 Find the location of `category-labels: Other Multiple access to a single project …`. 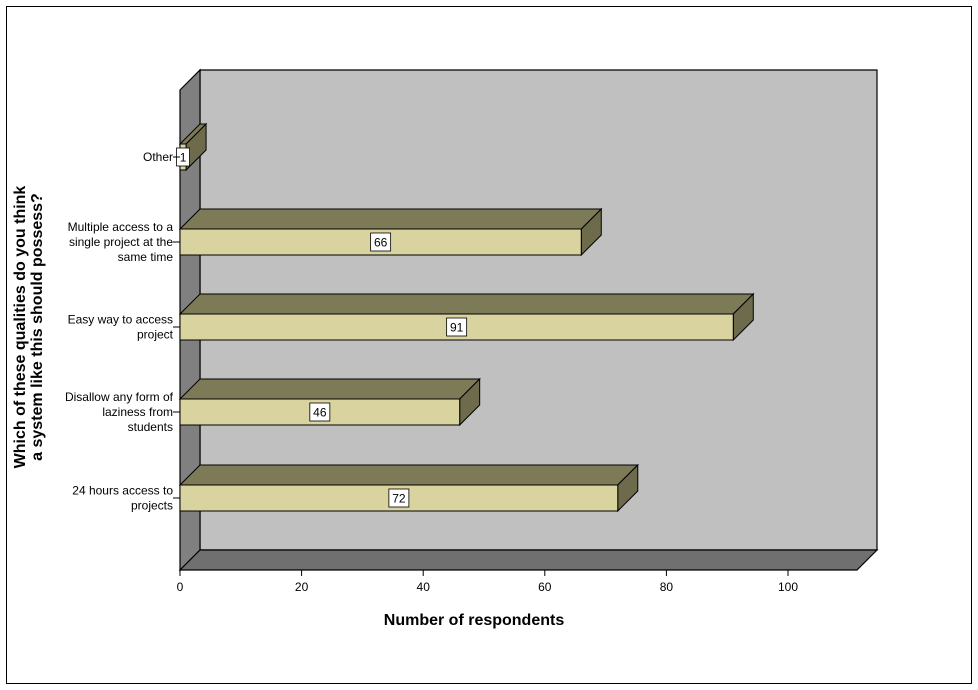

category-labels: Other Multiple access to a single project … is located at coordinates (122, 331).